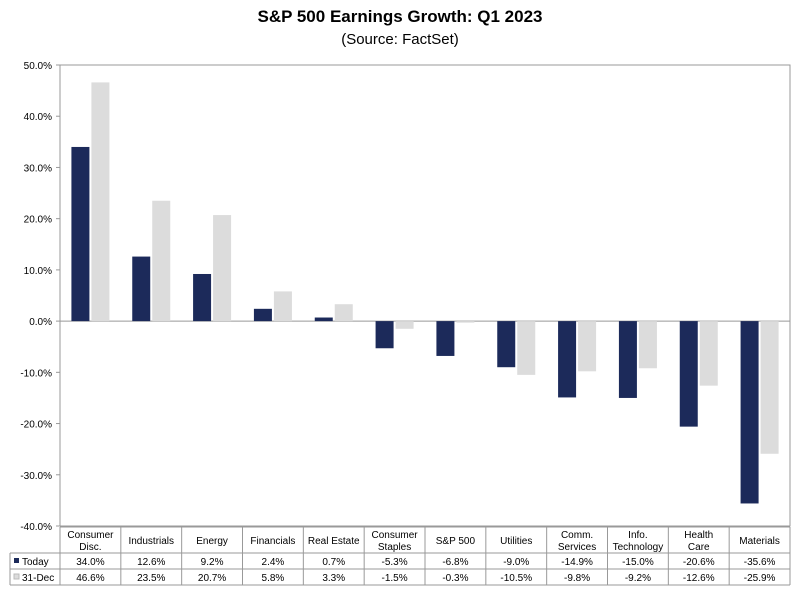 This screenshot has width=800, height=590. Describe the element at coordinates (699, 547) in the screenshot. I see `category-label: Care` at that location.